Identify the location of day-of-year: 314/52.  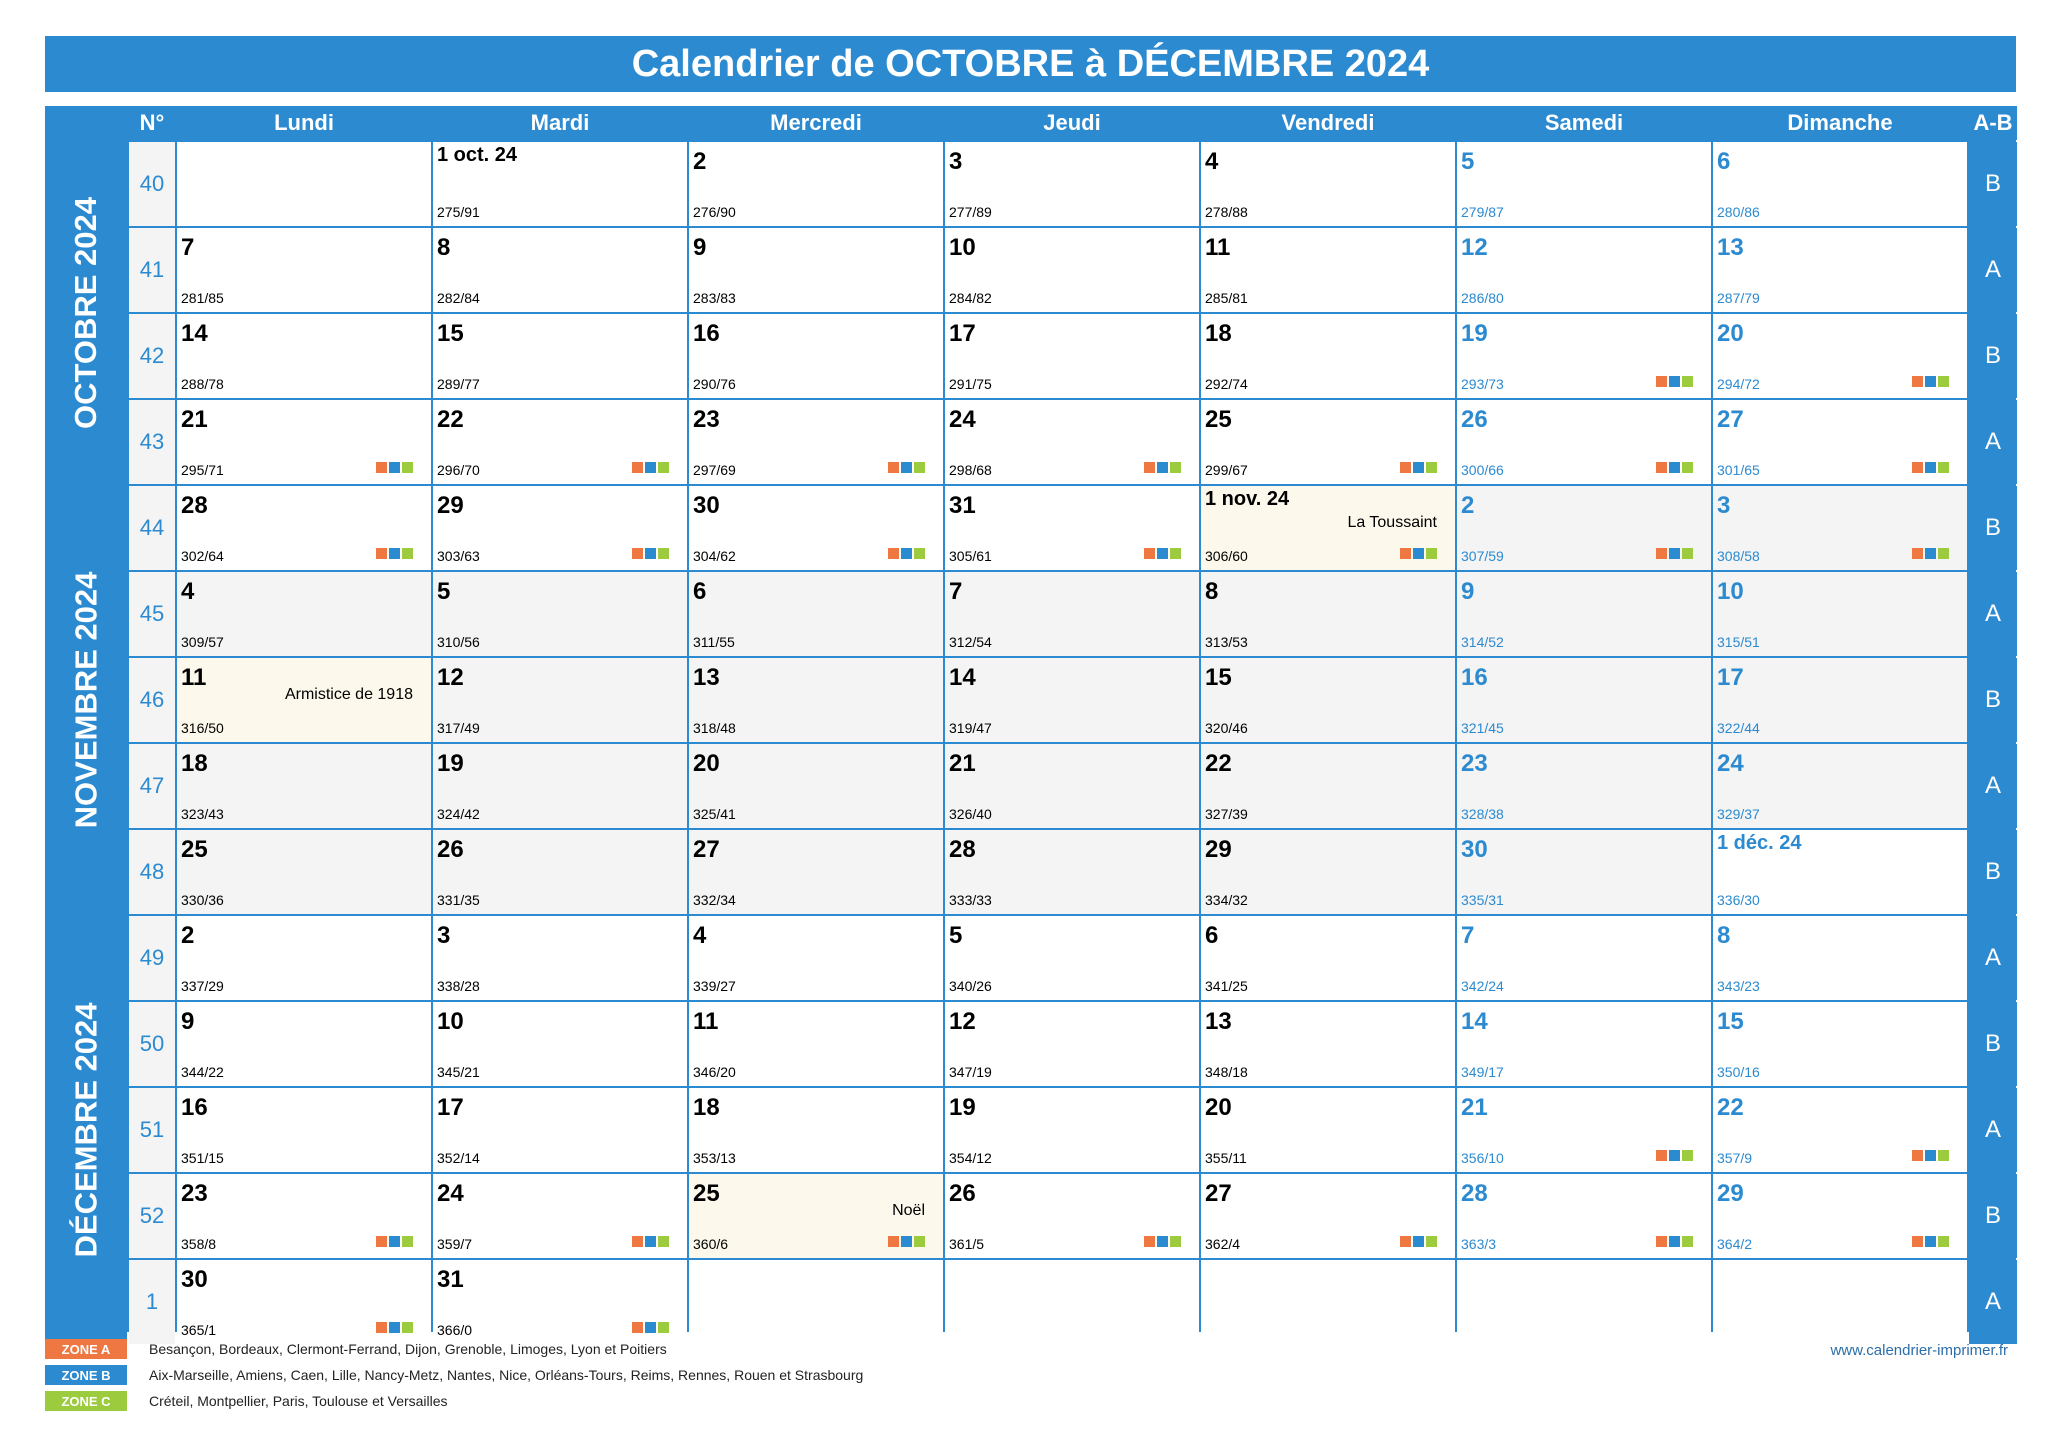
(1482, 642).